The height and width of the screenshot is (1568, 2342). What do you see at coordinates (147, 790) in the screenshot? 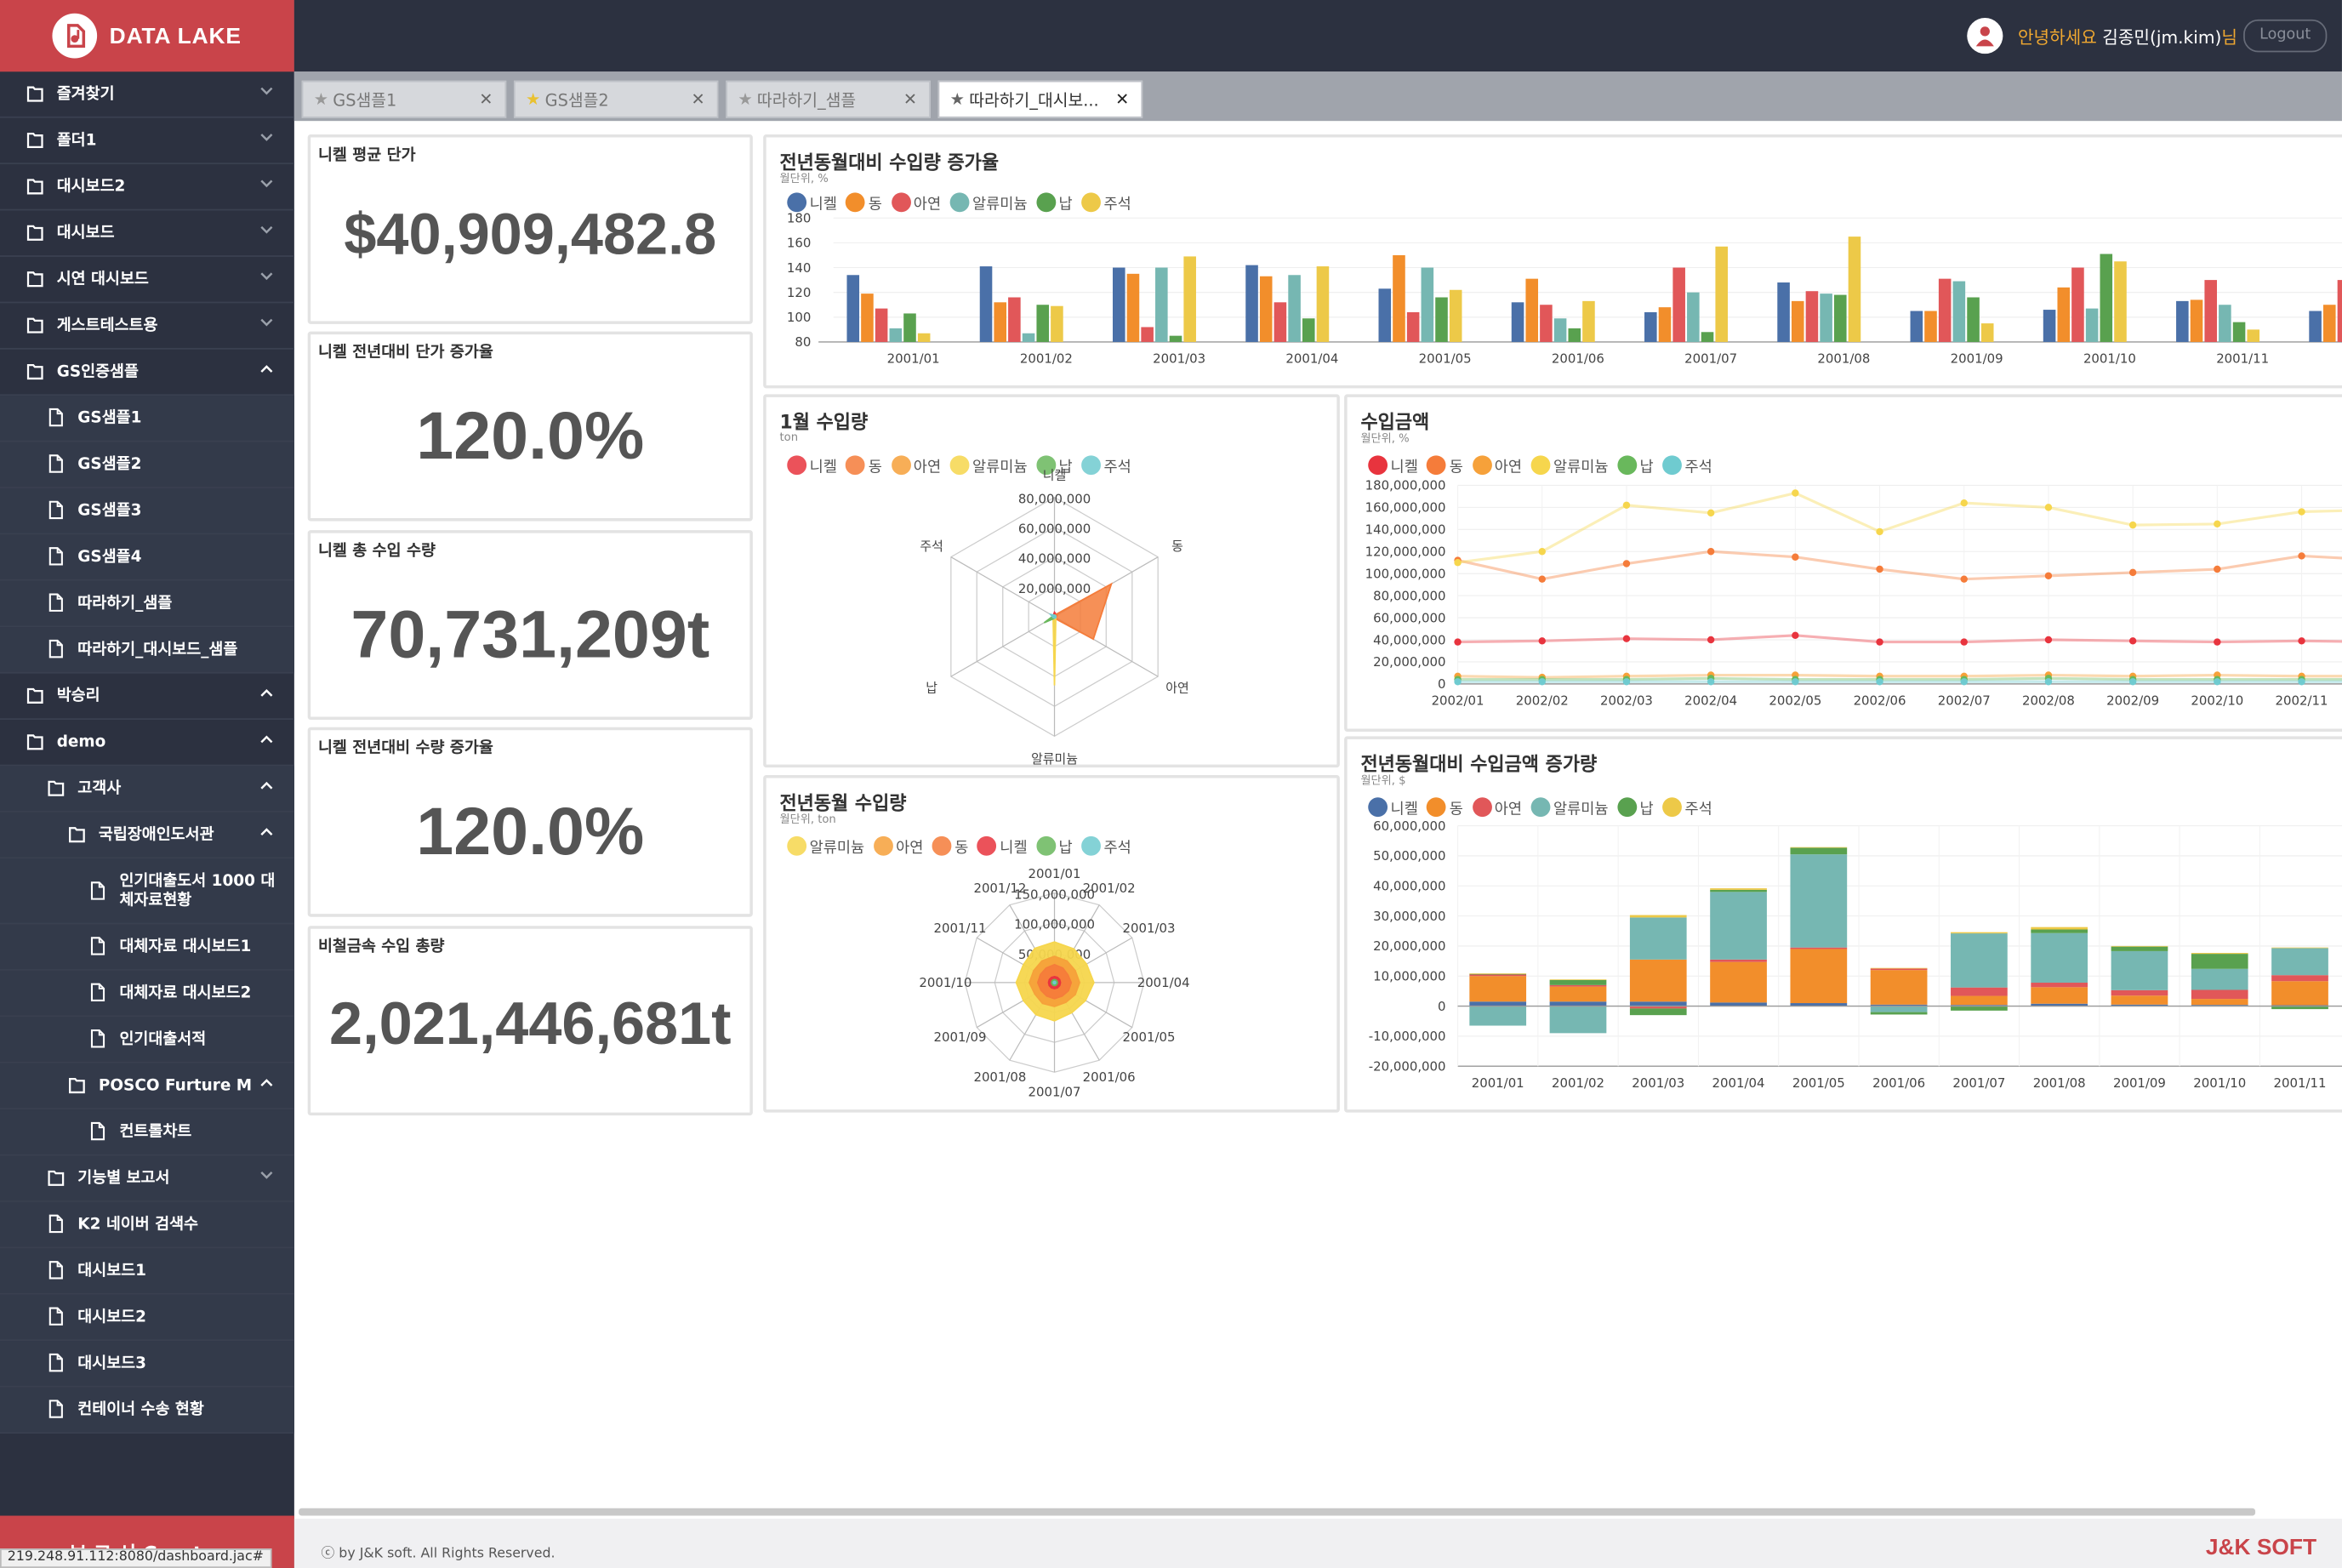
I see `sidebar-item: 고객사` at bounding box center [147, 790].